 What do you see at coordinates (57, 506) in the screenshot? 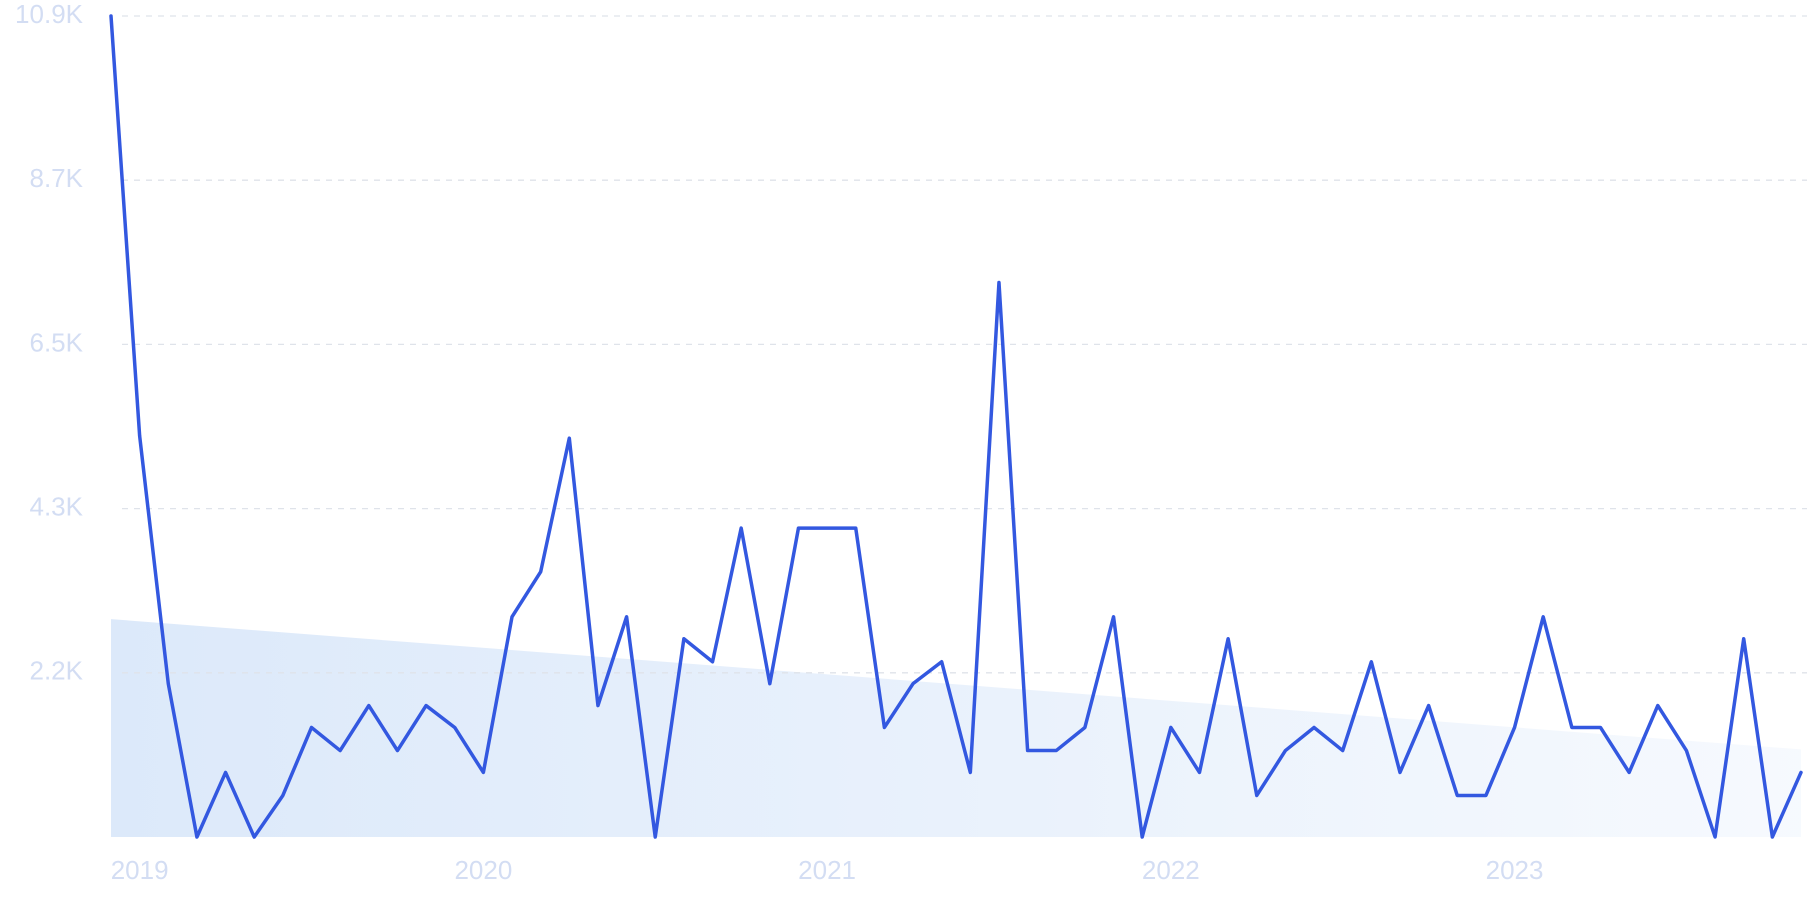
I see `y-tick-label: 4.3K` at bounding box center [57, 506].